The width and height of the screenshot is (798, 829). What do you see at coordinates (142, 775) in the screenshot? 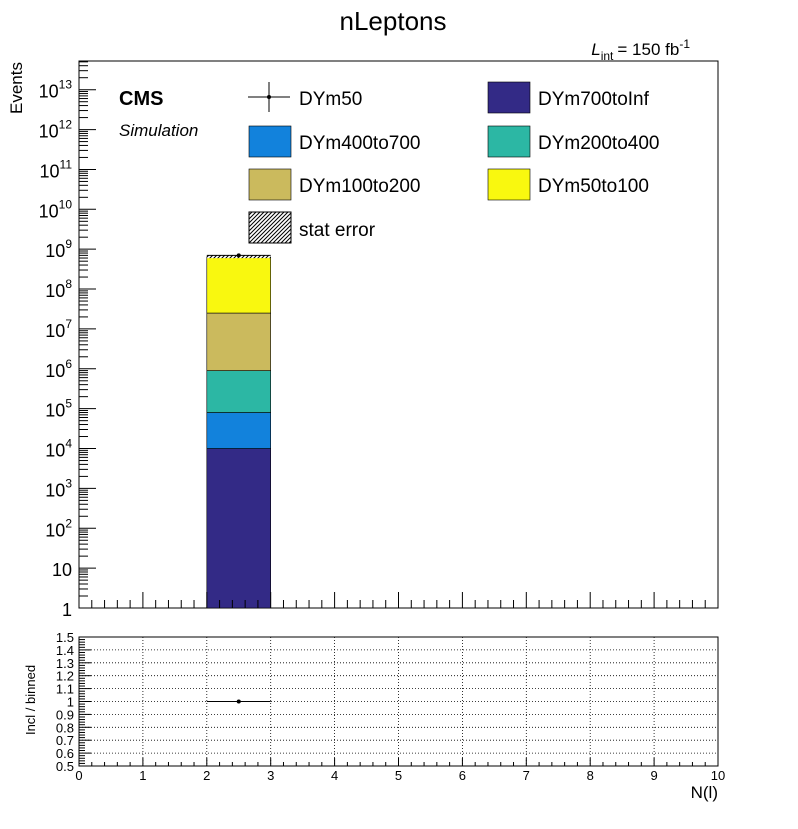
I see `x-tick-label: 1` at bounding box center [142, 775].